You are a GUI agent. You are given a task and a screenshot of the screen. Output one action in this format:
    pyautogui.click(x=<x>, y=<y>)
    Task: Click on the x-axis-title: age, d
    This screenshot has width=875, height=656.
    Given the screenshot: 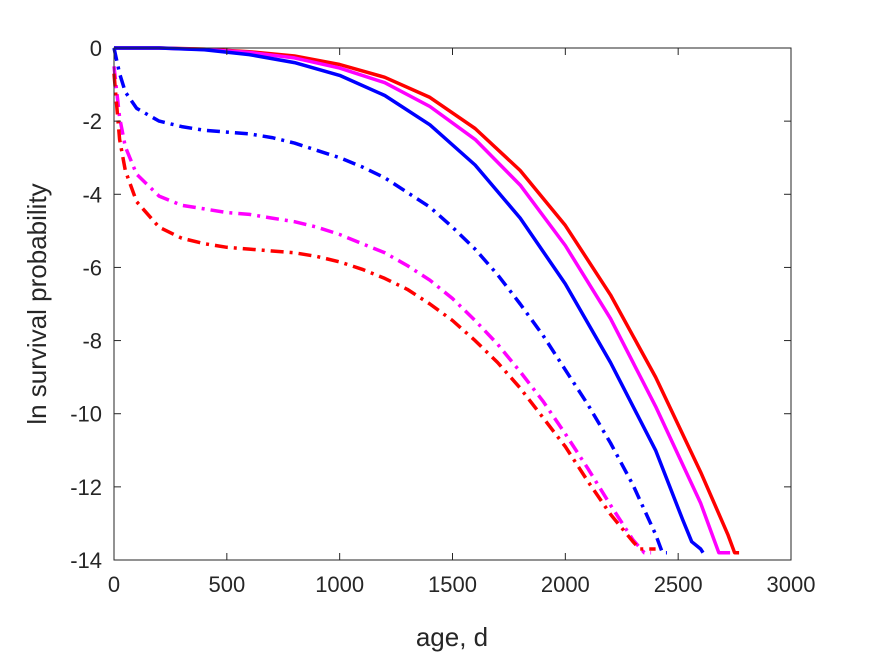 What is the action you would take?
    pyautogui.click(x=452, y=637)
    